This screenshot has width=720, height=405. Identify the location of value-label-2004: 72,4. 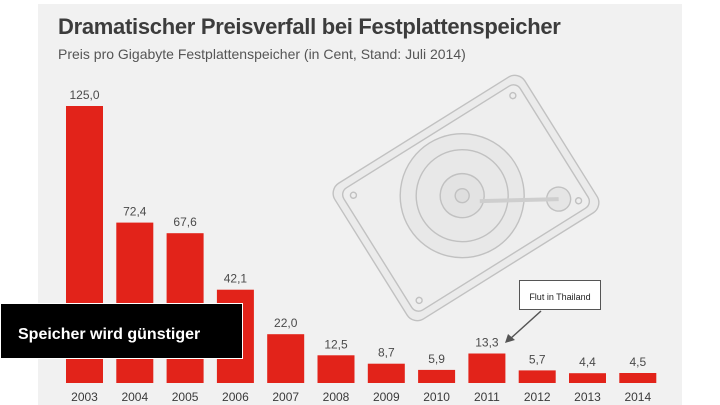
(135, 212).